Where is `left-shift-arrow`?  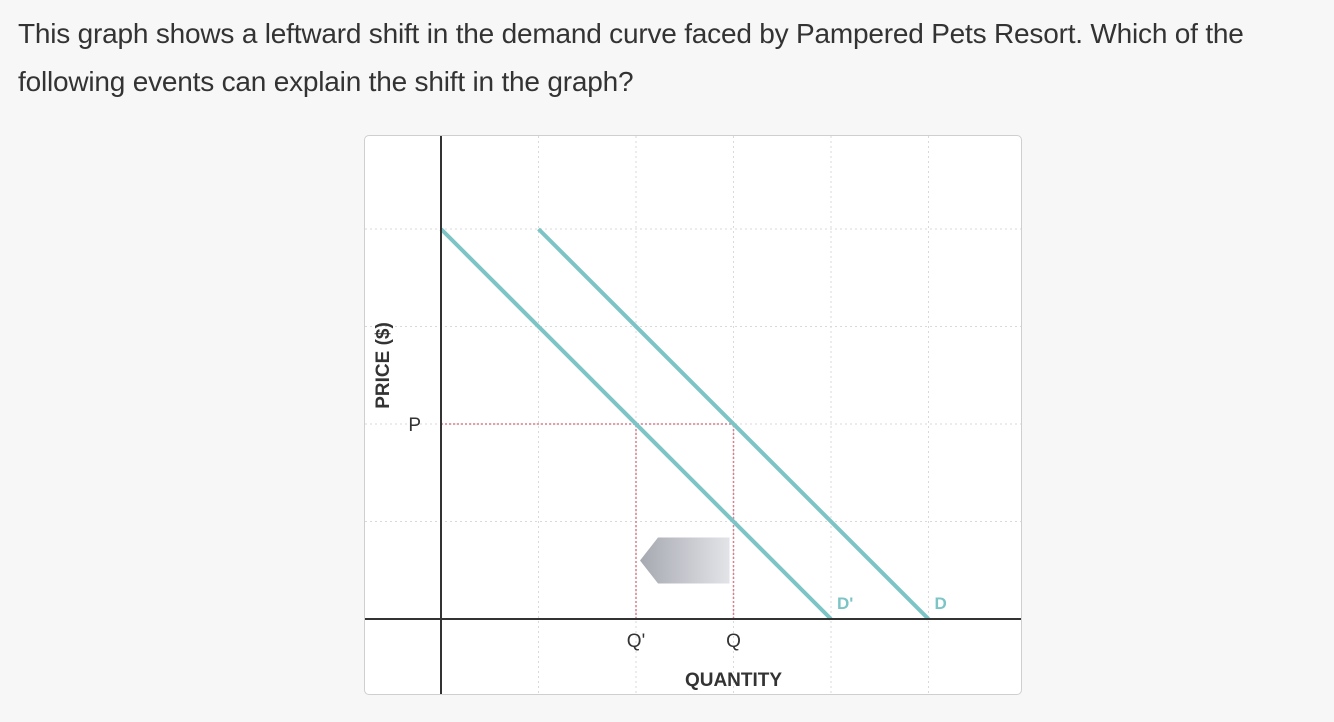
left-shift-arrow is located at coordinates (685, 560).